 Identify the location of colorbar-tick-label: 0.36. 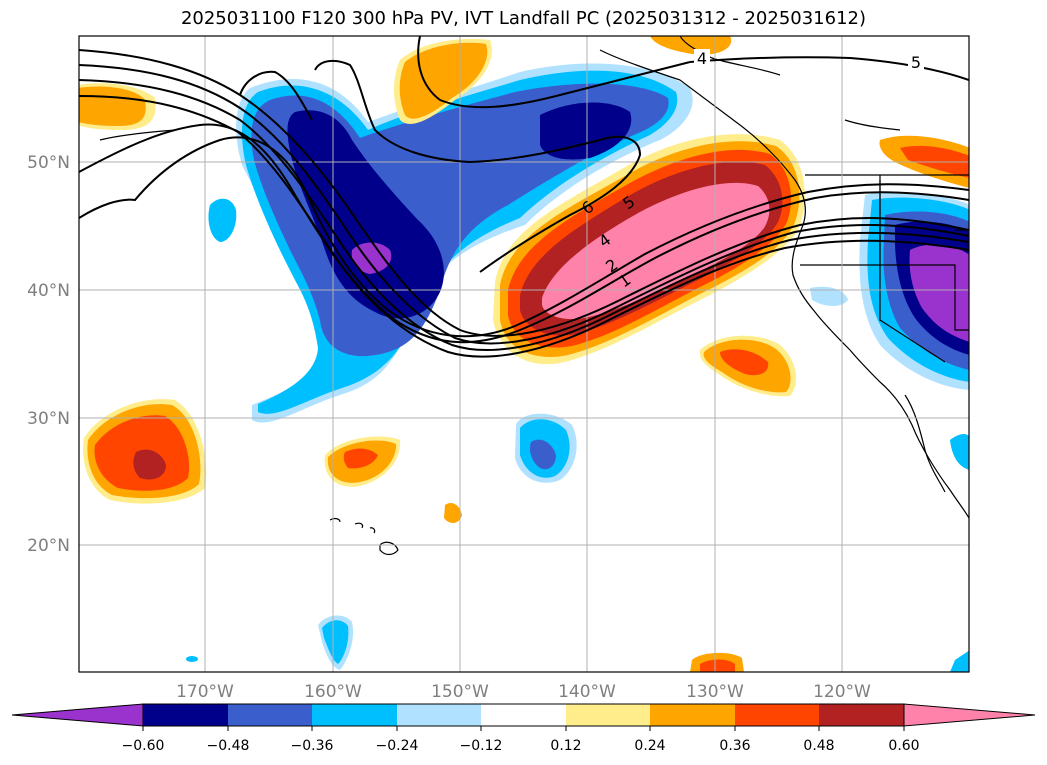
(734, 746).